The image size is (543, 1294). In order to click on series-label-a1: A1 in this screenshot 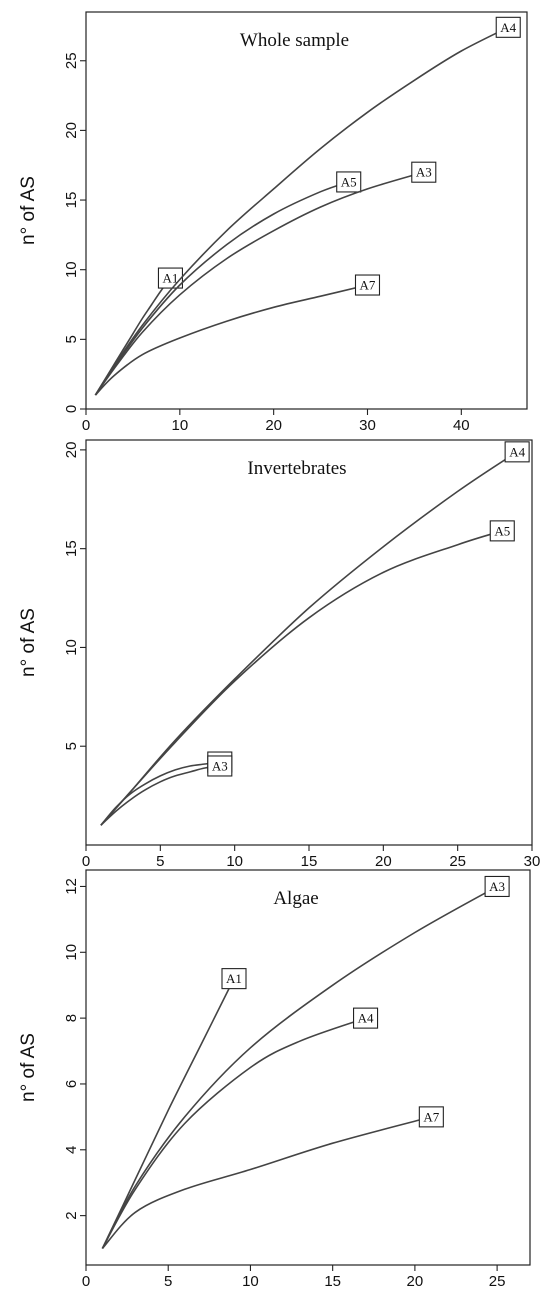, I will do `click(234, 979)`.